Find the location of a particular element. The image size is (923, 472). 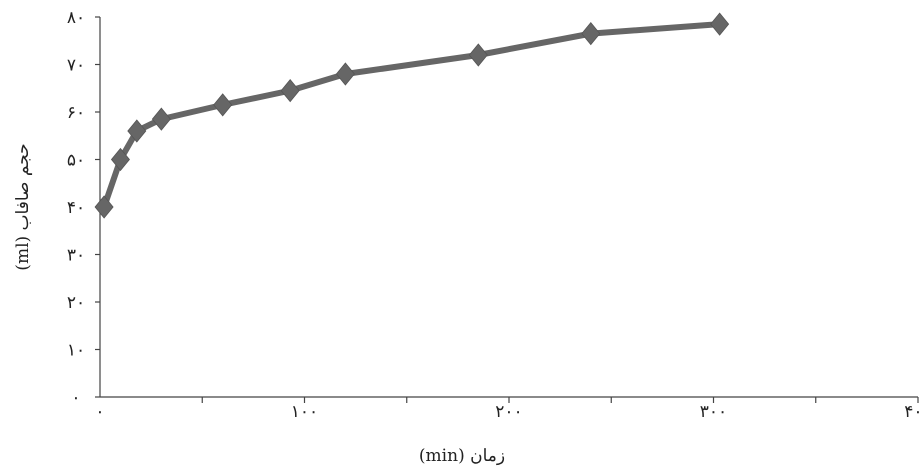

x-ticks: ۰ ۱۰۰ ۲۰۰ ۳۰۰ ۴۰۰ is located at coordinates (509, 409).